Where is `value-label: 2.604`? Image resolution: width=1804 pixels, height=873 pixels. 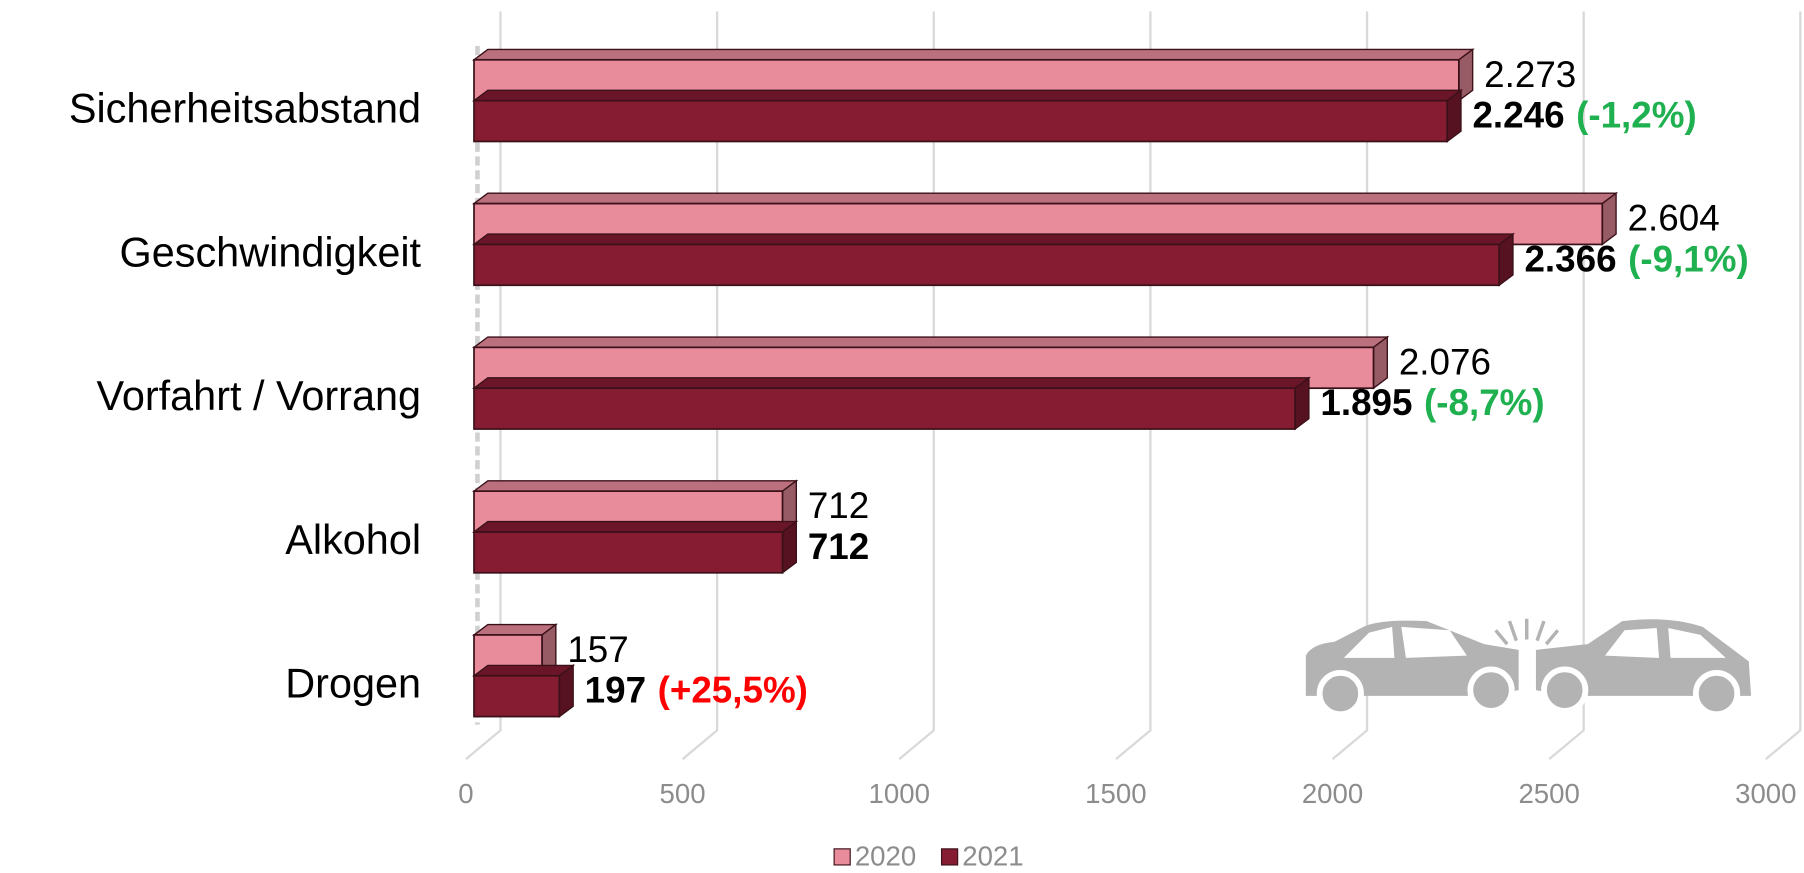
value-label: 2.604 is located at coordinates (1674, 217).